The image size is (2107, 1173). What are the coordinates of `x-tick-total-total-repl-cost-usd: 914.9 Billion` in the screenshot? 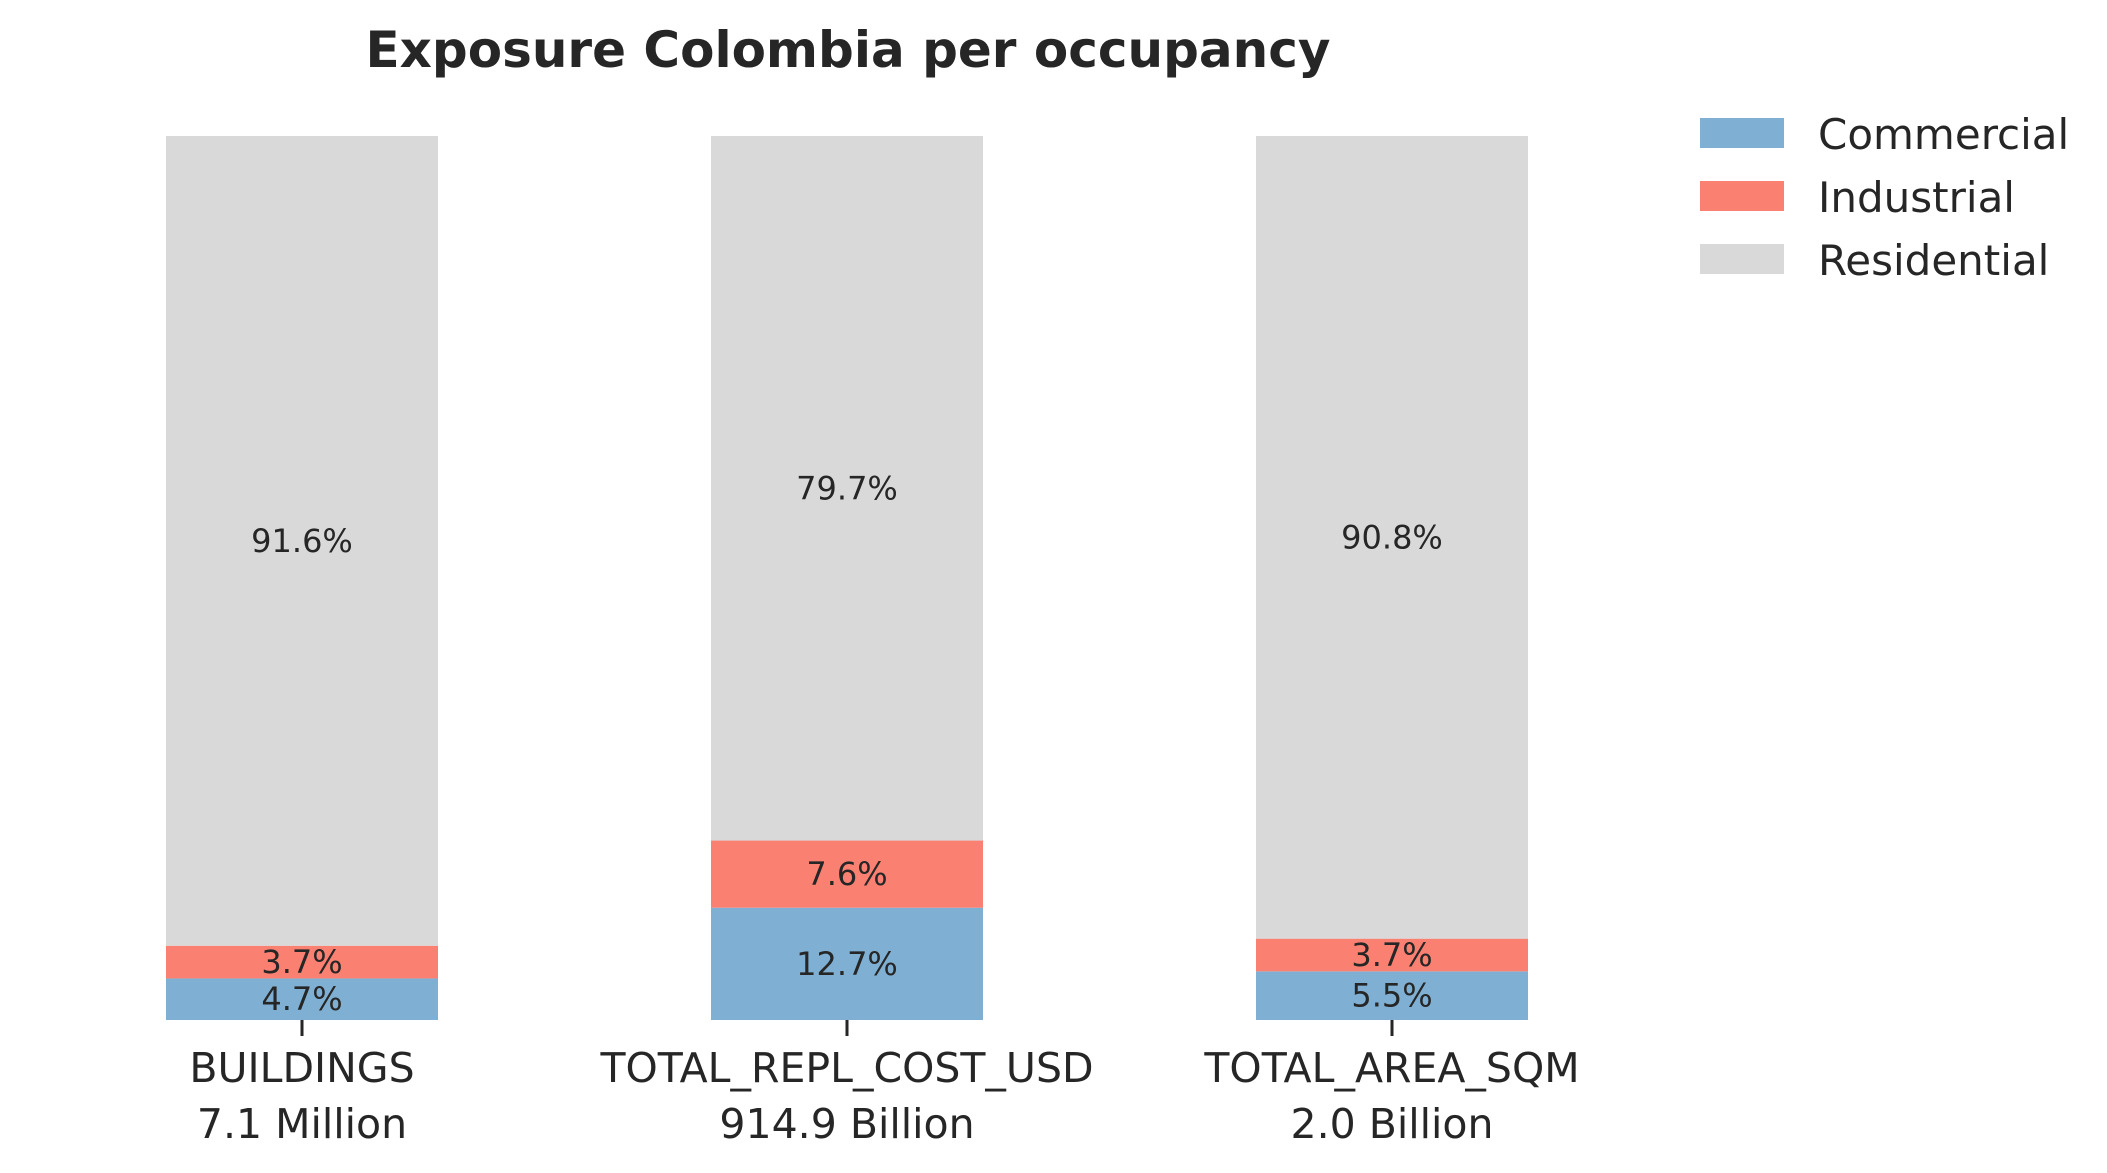 It's located at (846, 1124).